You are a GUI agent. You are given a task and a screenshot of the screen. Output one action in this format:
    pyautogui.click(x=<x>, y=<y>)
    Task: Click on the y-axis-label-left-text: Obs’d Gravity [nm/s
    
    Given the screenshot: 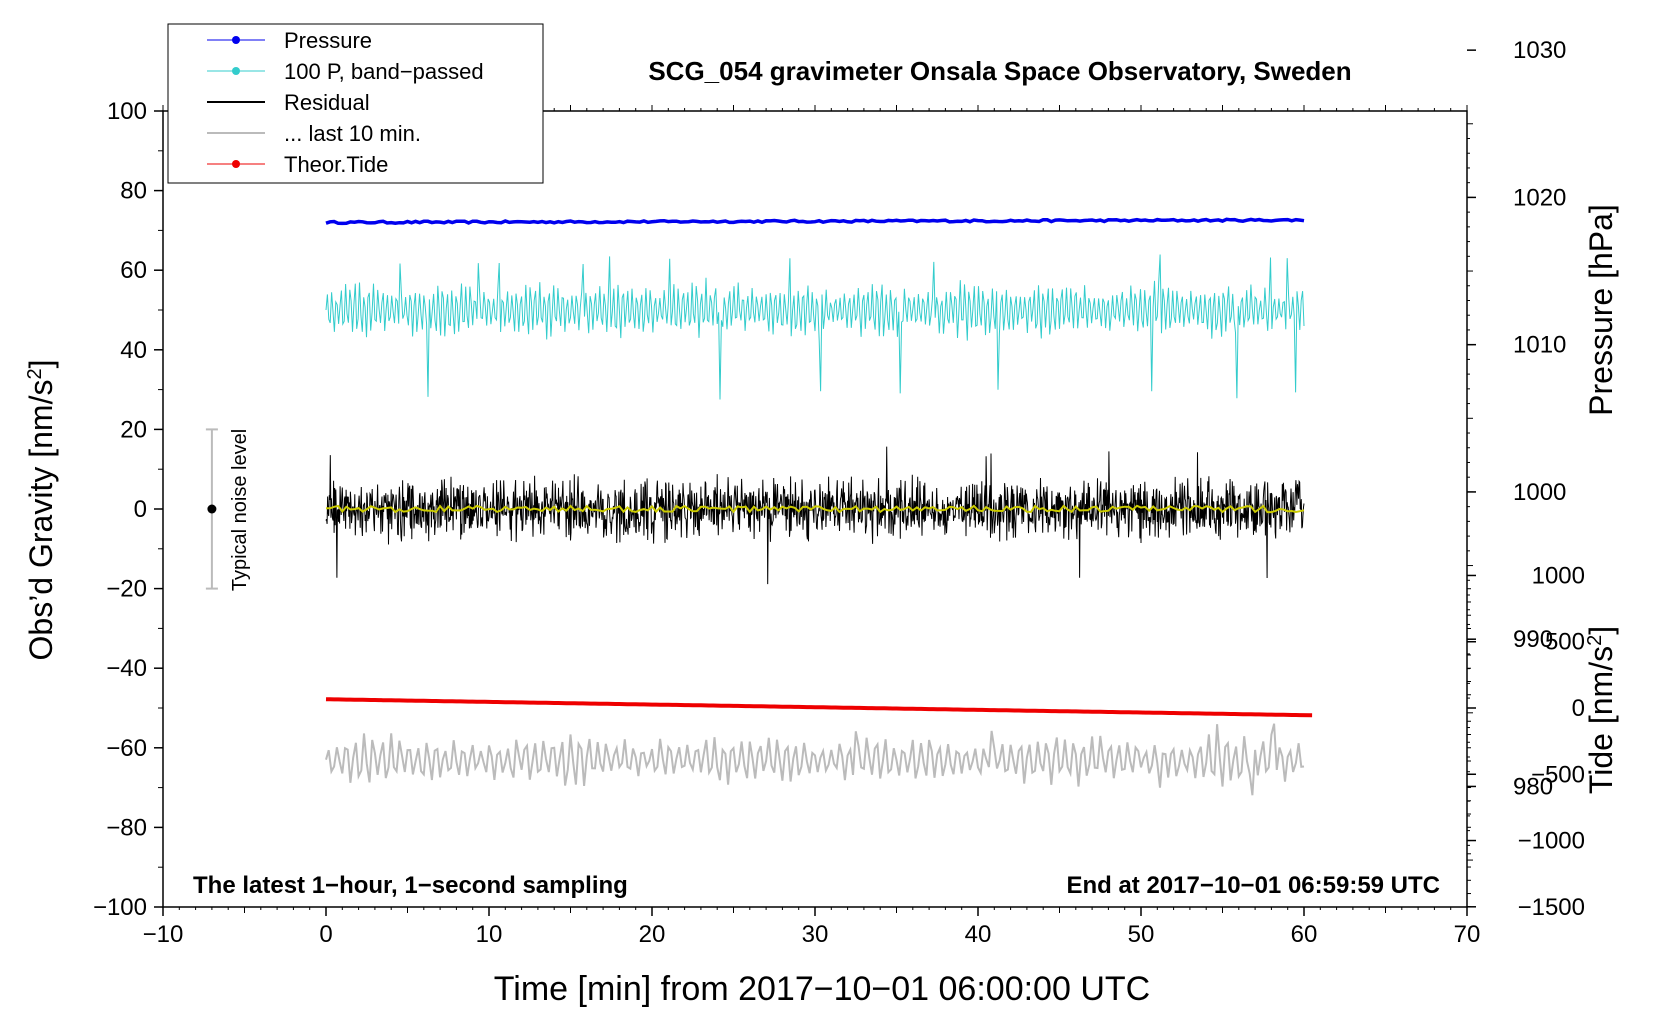 What is the action you would take?
    pyautogui.click(x=41, y=520)
    